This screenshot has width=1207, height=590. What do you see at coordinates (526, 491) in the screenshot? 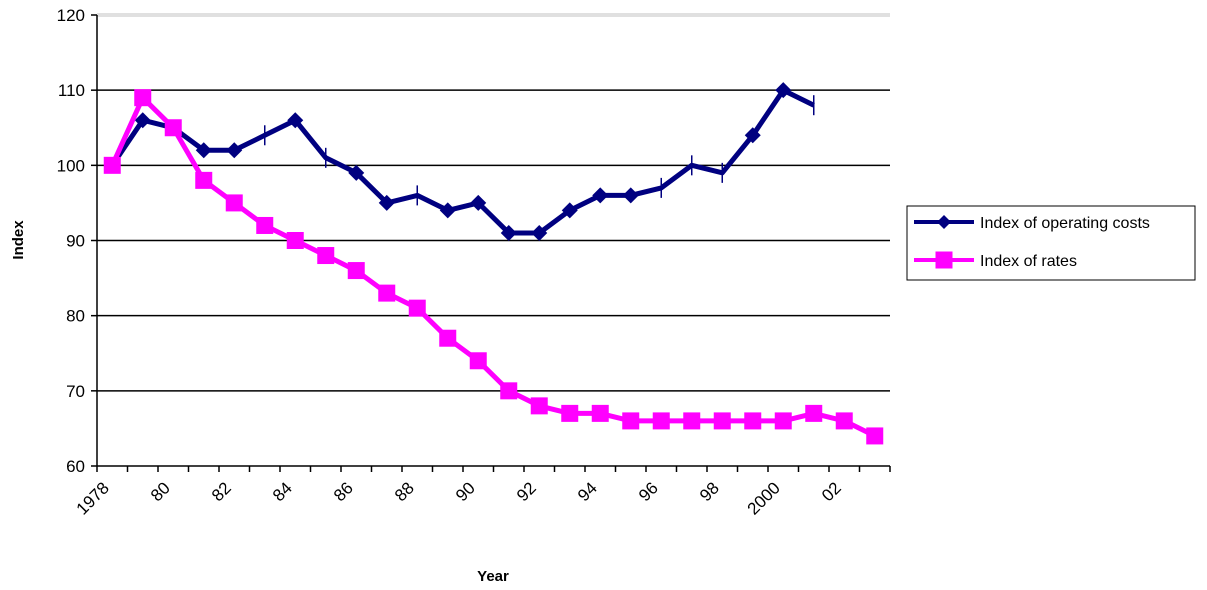
I see `x-tick-label-92: 92` at bounding box center [526, 491].